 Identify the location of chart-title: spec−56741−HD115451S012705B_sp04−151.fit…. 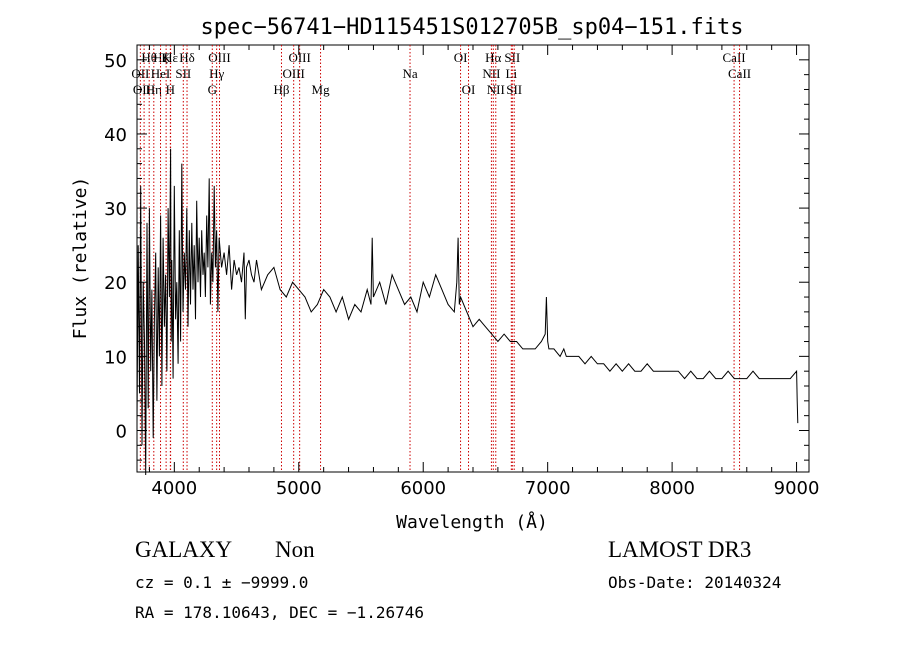
(471, 27).